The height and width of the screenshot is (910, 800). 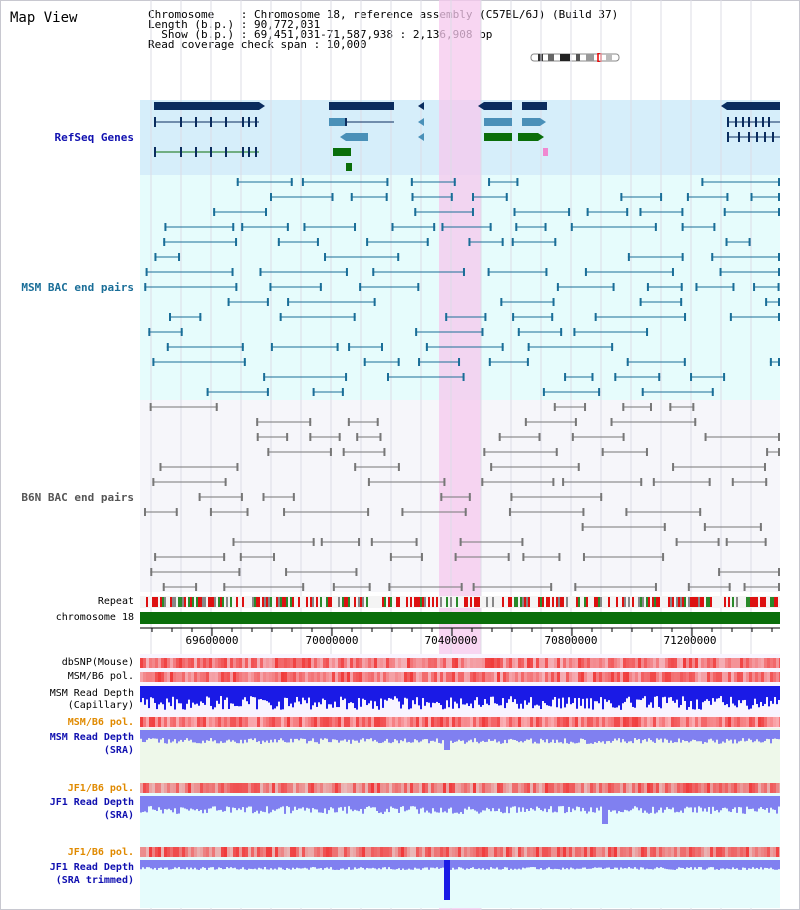 What do you see at coordinates (77, 287) in the screenshot?
I see `msm-bac-label: MSM BAC end pairs` at bounding box center [77, 287].